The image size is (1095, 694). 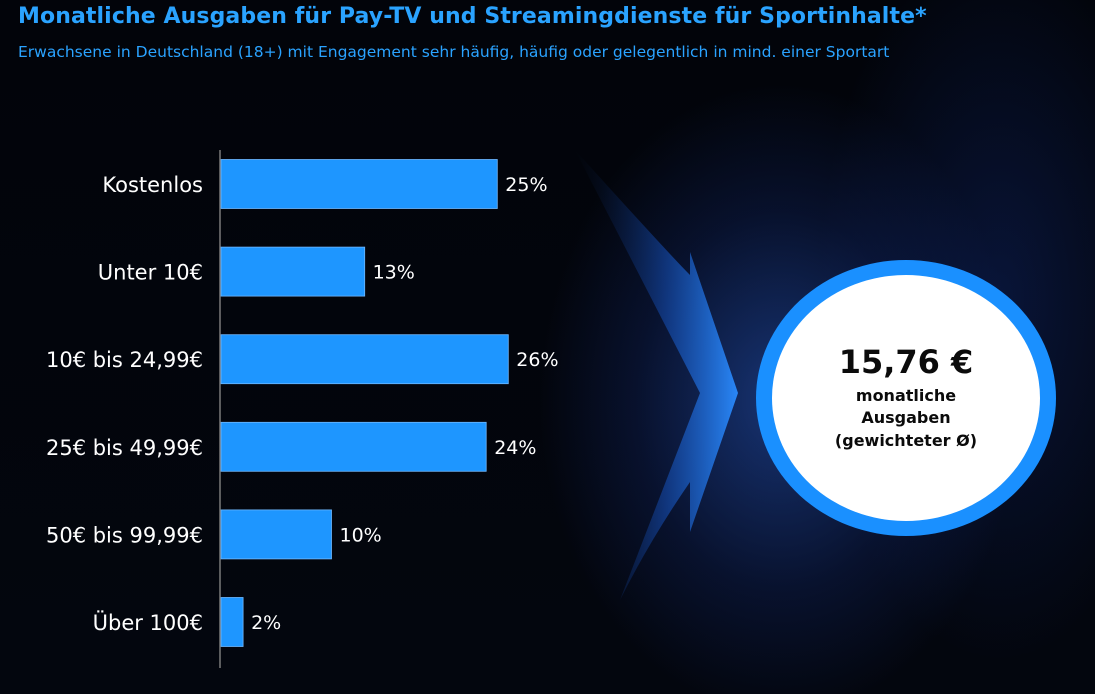 I want to click on value-label: 10%, so click(x=361, y=535).